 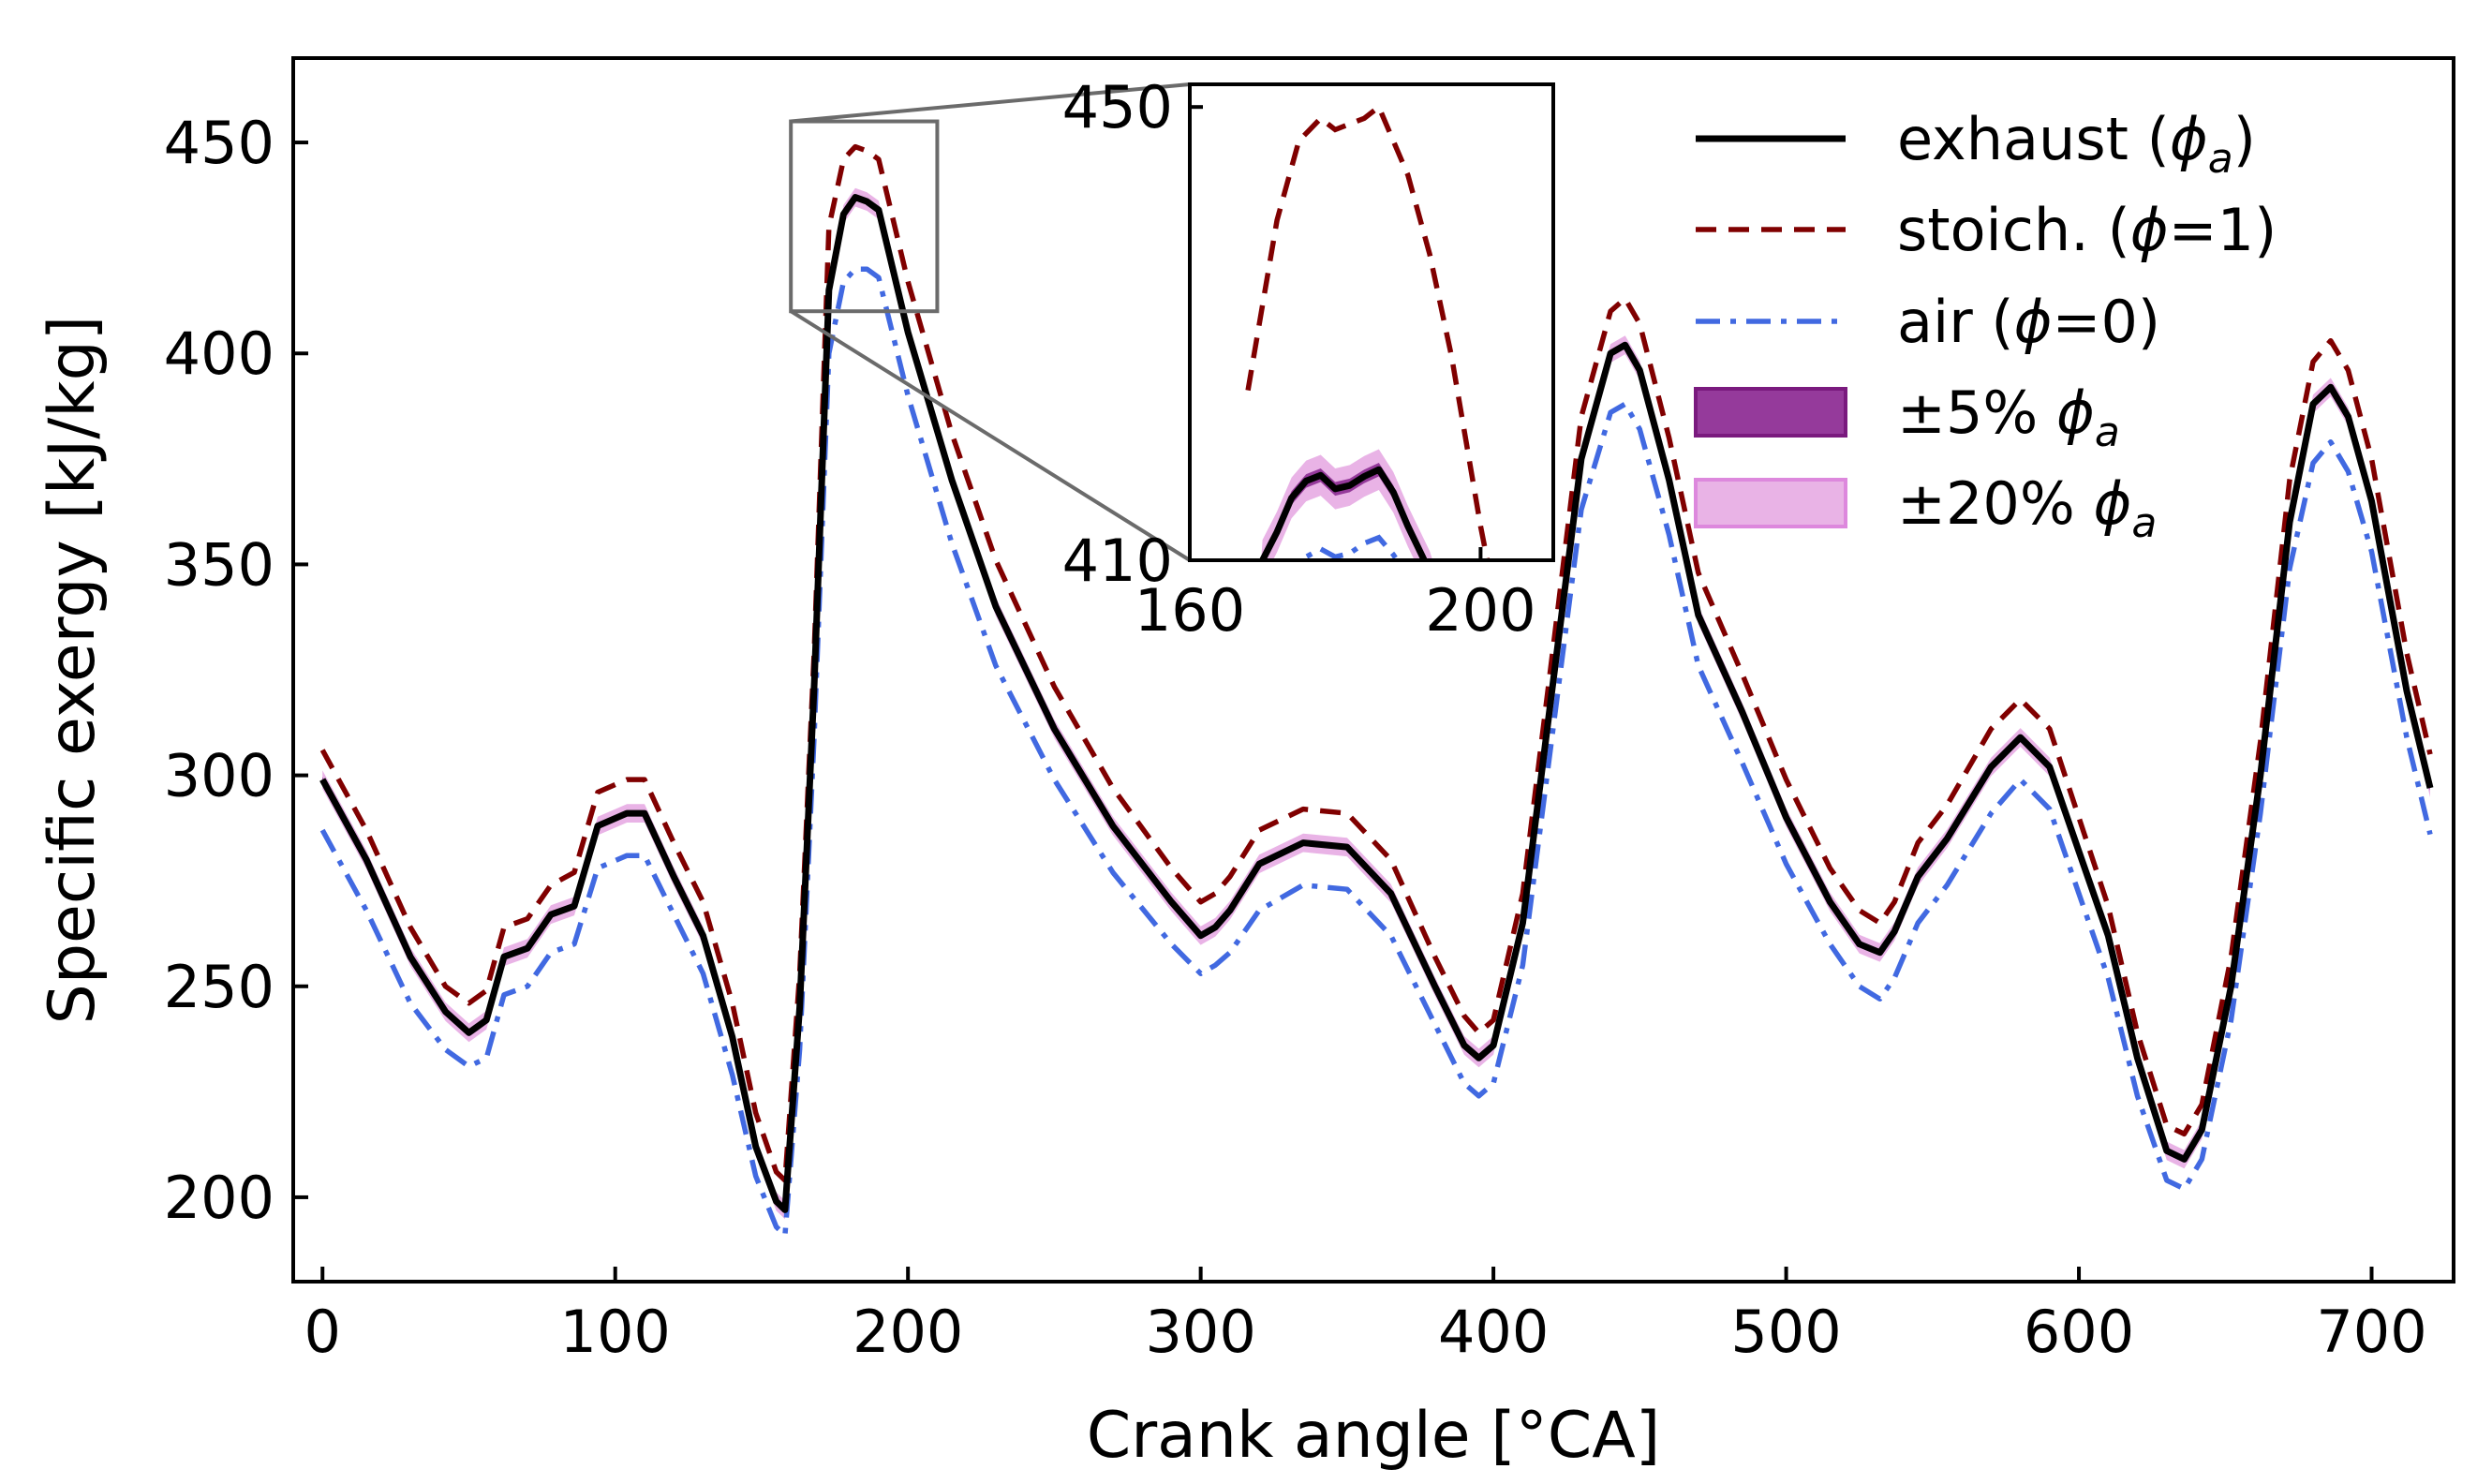 I want to click on inset-x-tick-label: 200, so click(x=1480, y=610).